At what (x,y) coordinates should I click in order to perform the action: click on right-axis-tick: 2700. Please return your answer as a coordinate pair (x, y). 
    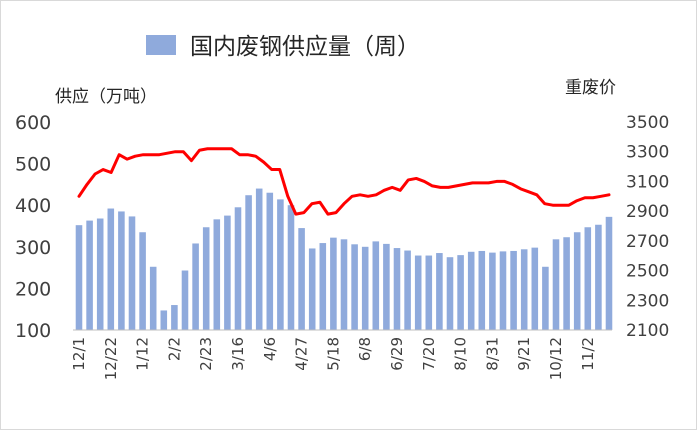
    Looking at the image, I should click on (647, 242).